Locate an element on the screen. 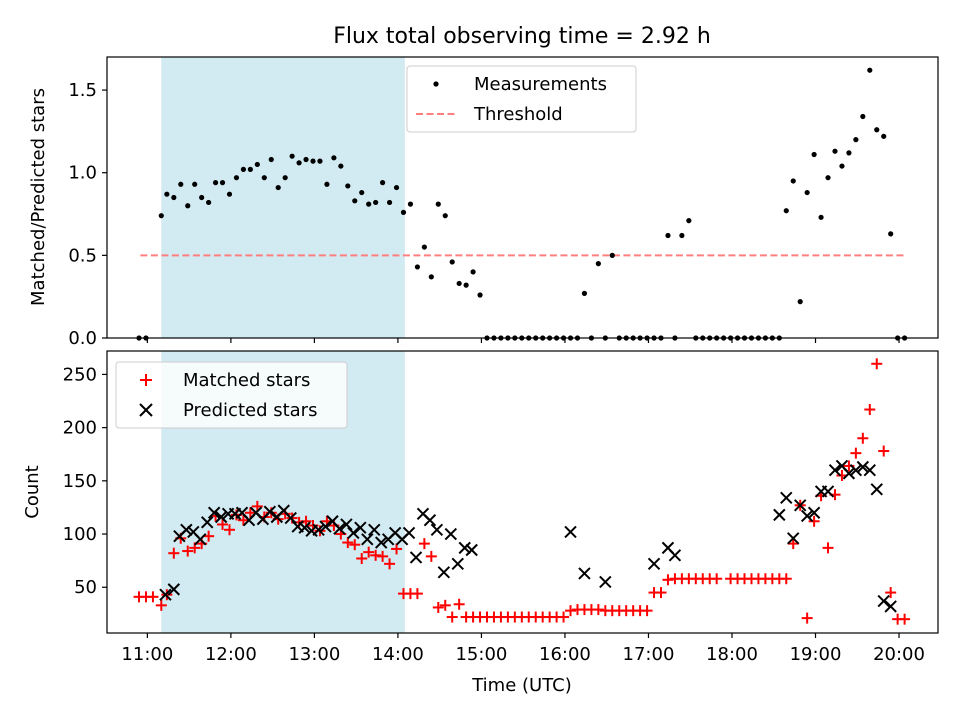 Image resolution: width=960 pixels, height=720 pixels. bottom-y-tick-label: 150 is located at coordinates (80, 481).